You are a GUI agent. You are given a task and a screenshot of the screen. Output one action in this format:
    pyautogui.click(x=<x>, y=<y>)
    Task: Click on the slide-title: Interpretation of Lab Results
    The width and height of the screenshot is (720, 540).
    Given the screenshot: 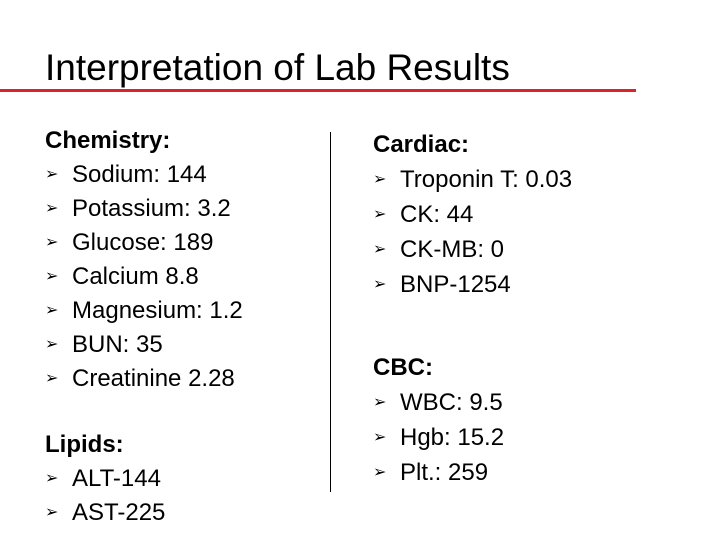 What is the action you would take?
    pyautogui.click(x=277, y=67)
    